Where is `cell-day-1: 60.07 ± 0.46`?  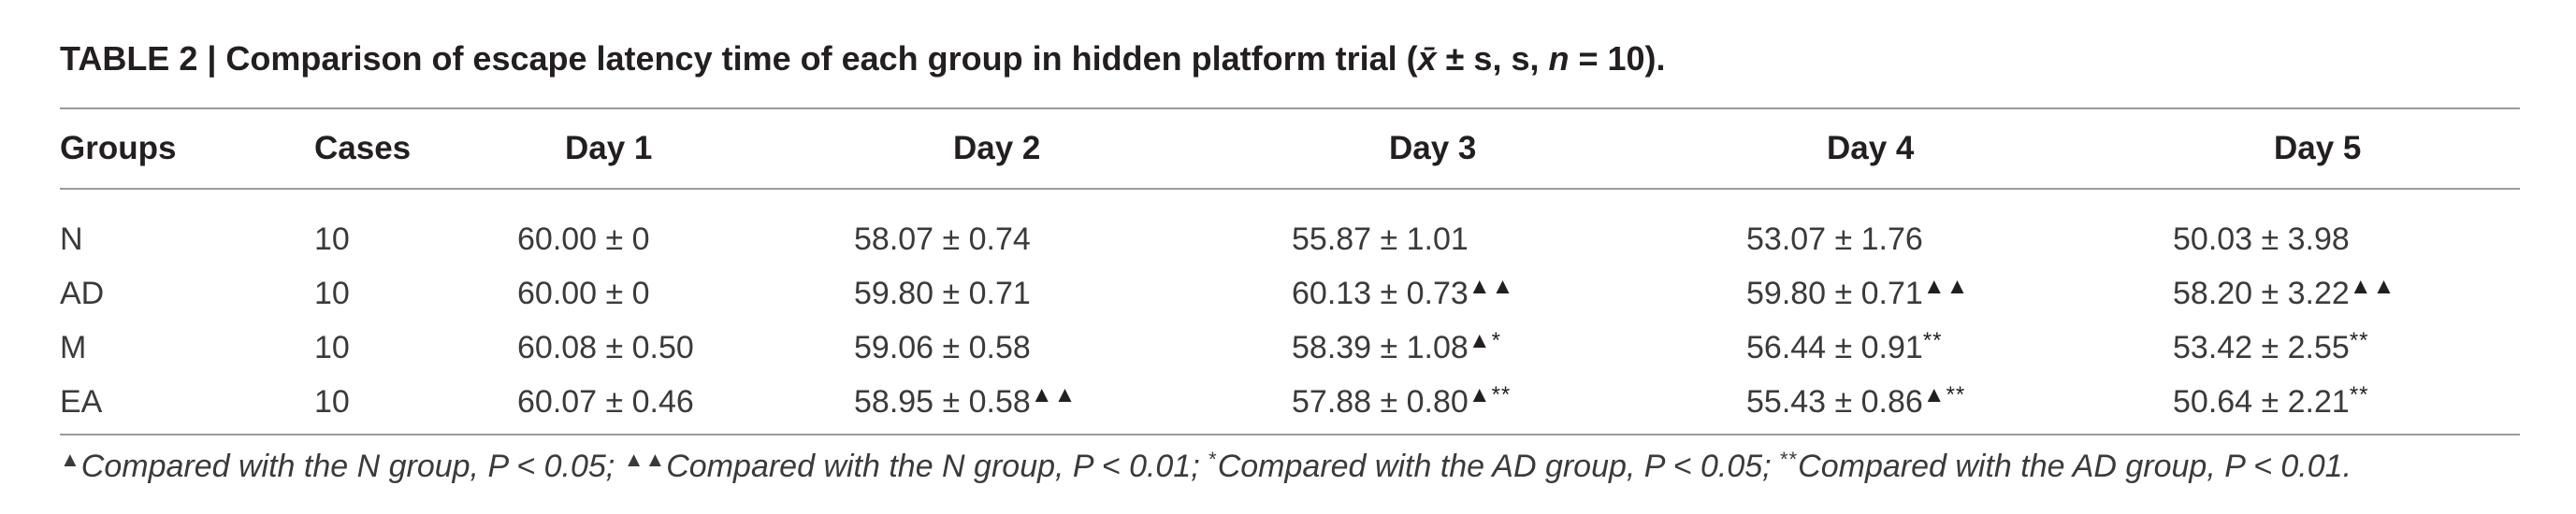
cell-day-1: 60.07 ± 0.46 is located at coordinates (663, 402).